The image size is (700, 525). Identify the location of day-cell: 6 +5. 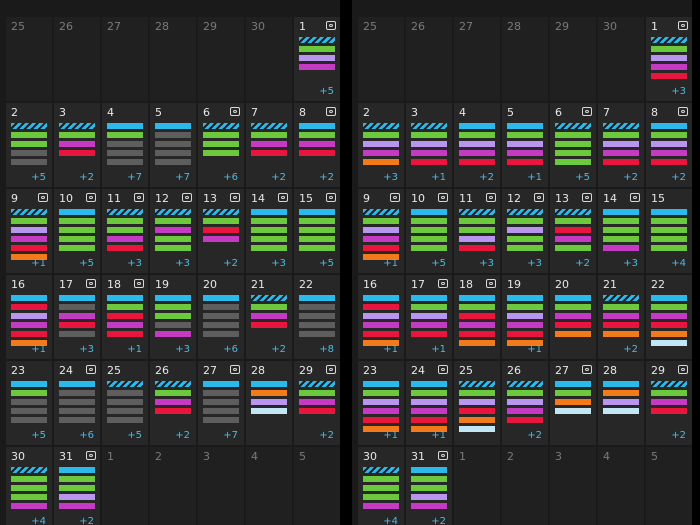
(573, 145).